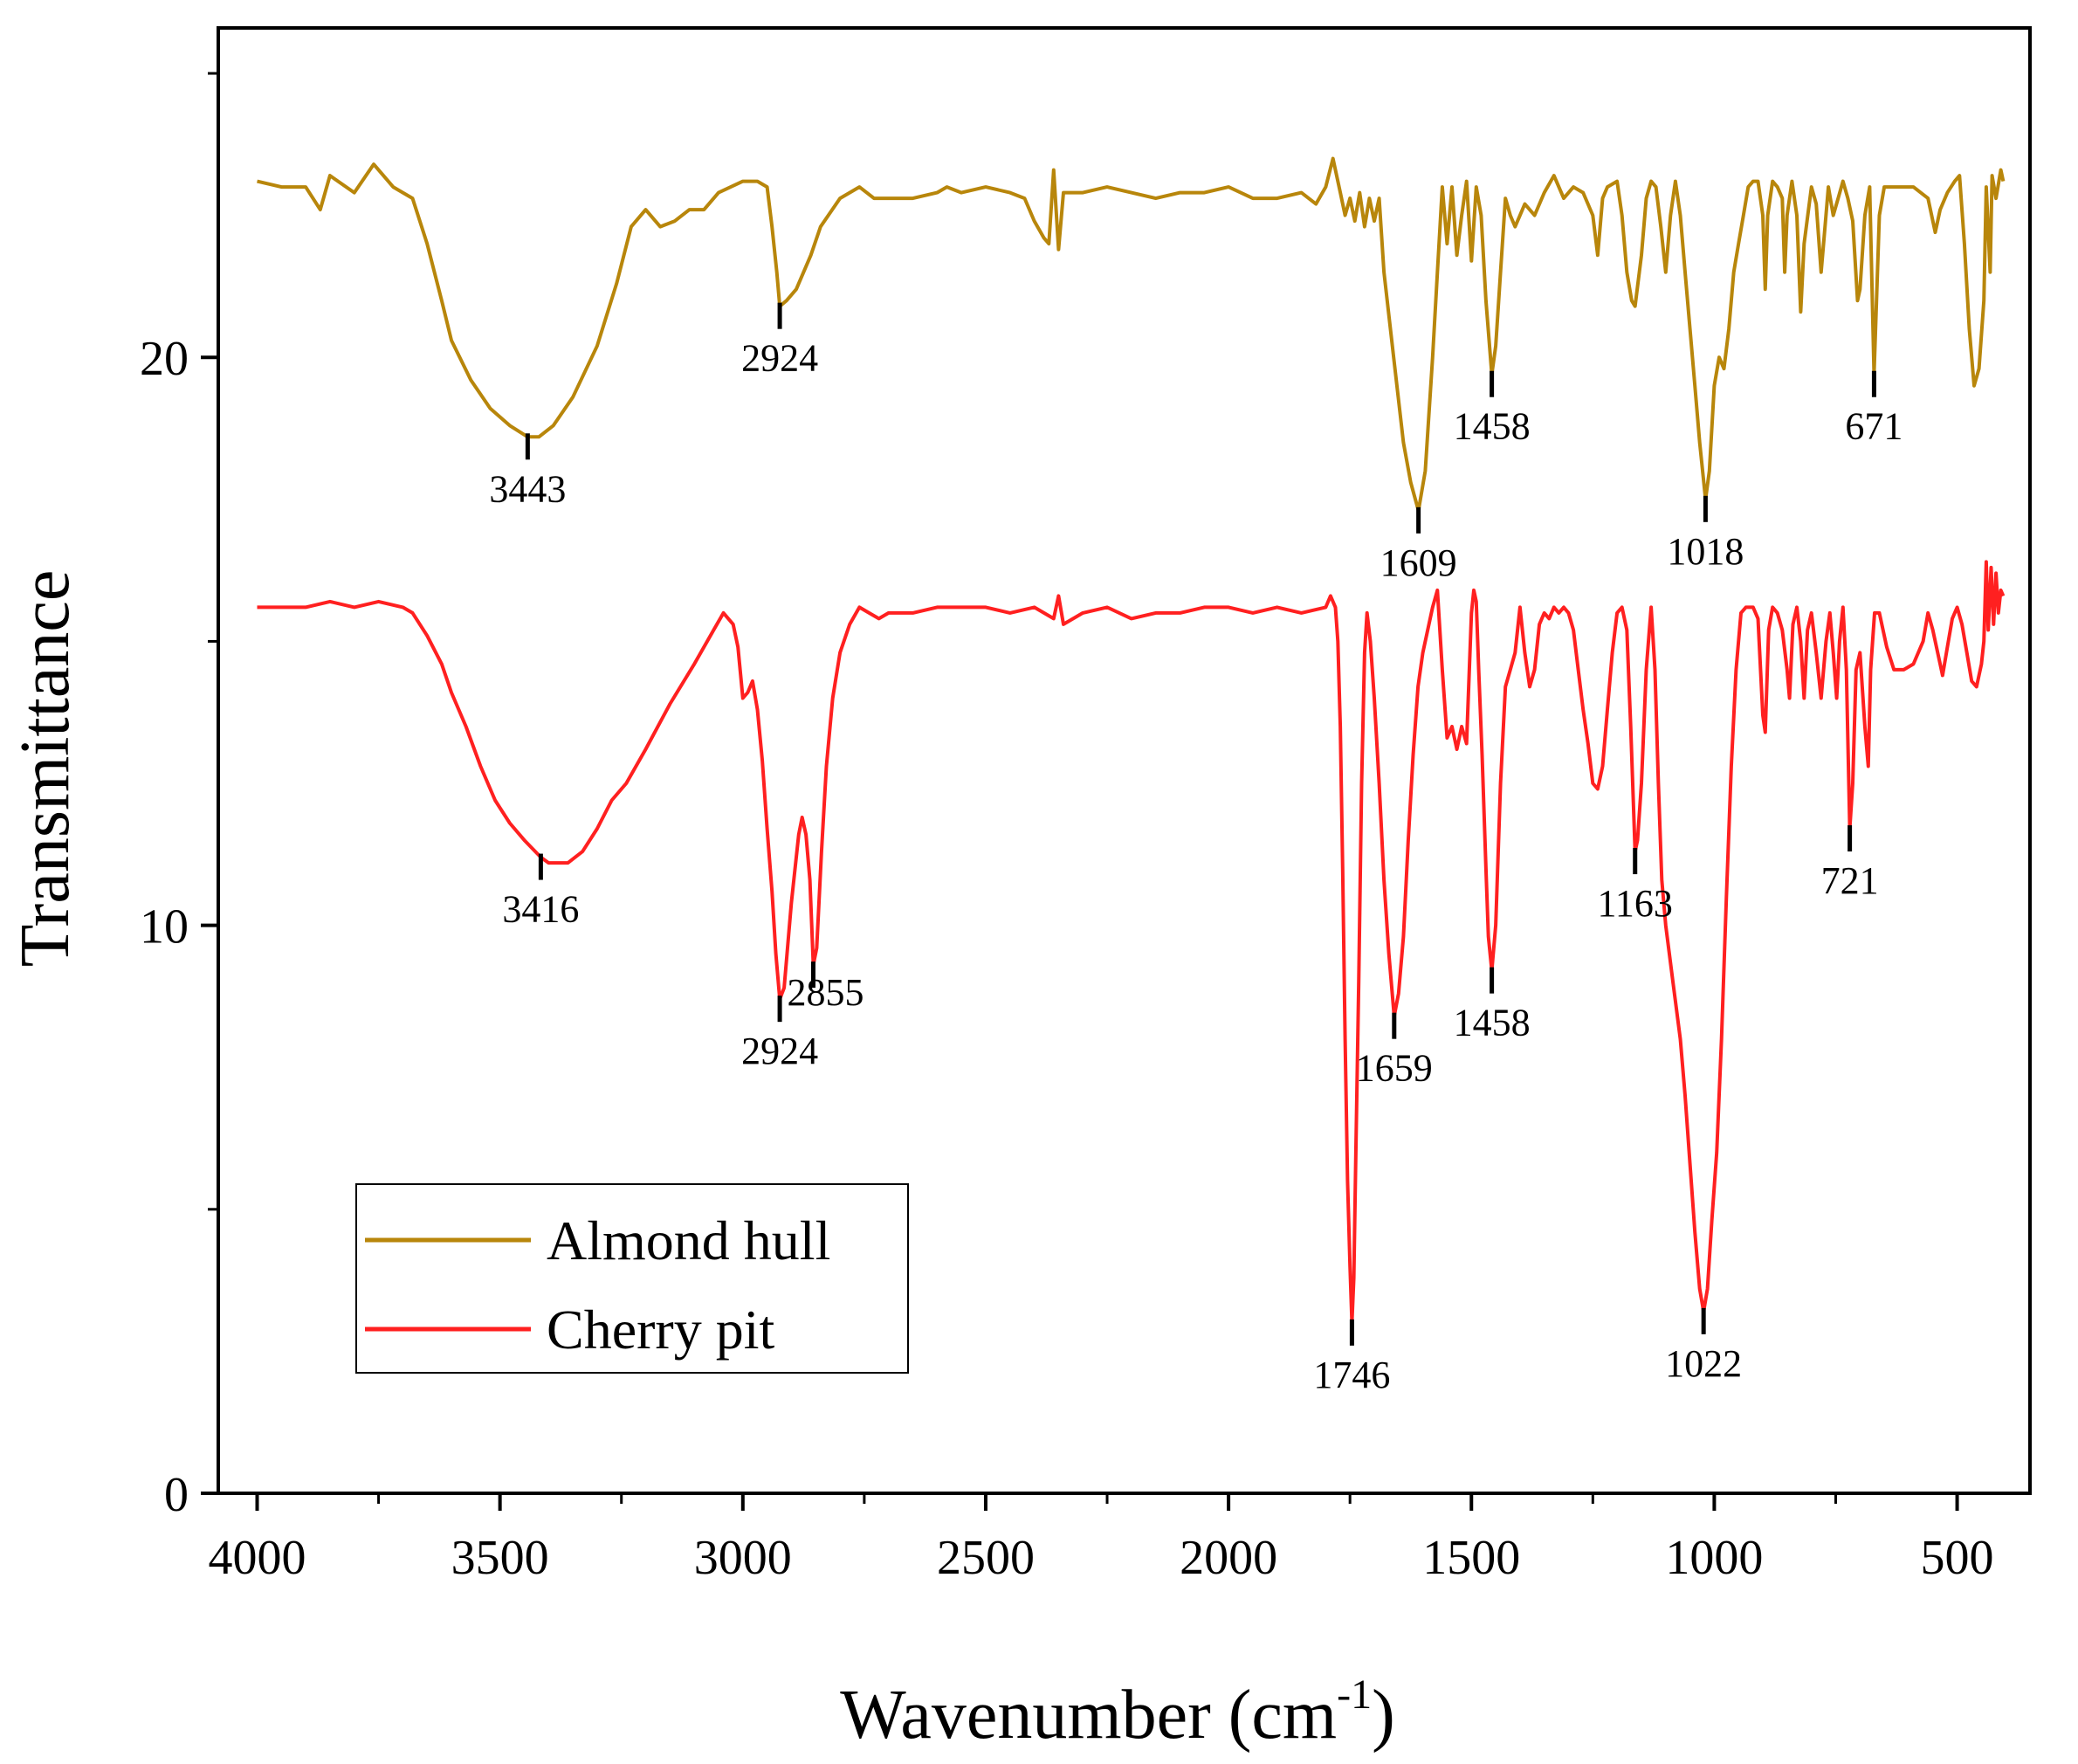 The image size is (2078, 1764). What do you see at coordinates (500, 1558) in the screenshot?
I see `x-tick-label: 3500` at bounding box center [500, 1558].